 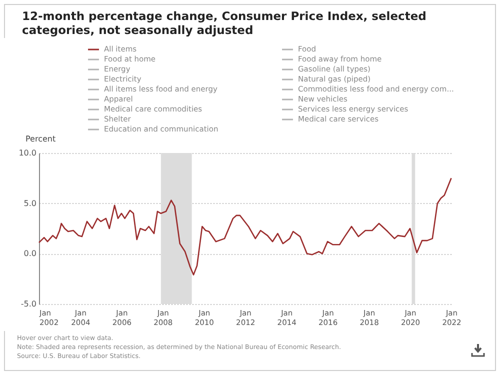 I want to click on y-tick-label: 10.0, so click(x=27, y=153).